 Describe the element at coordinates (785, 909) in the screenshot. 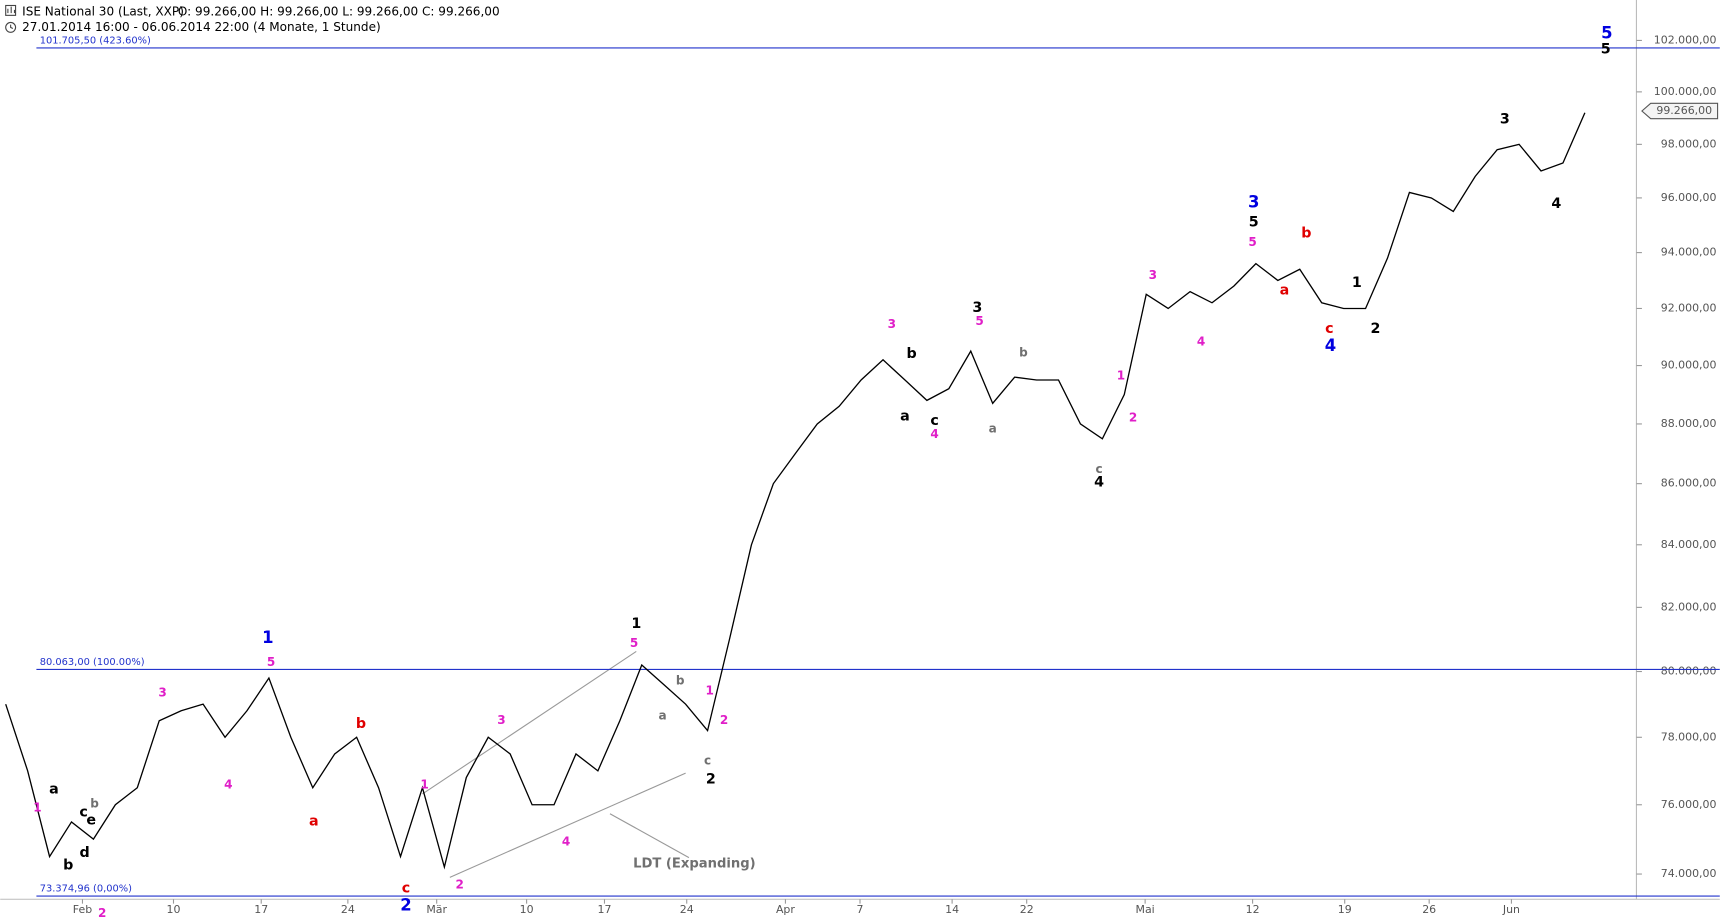

I see `x-tick-label: Apr` at that location.